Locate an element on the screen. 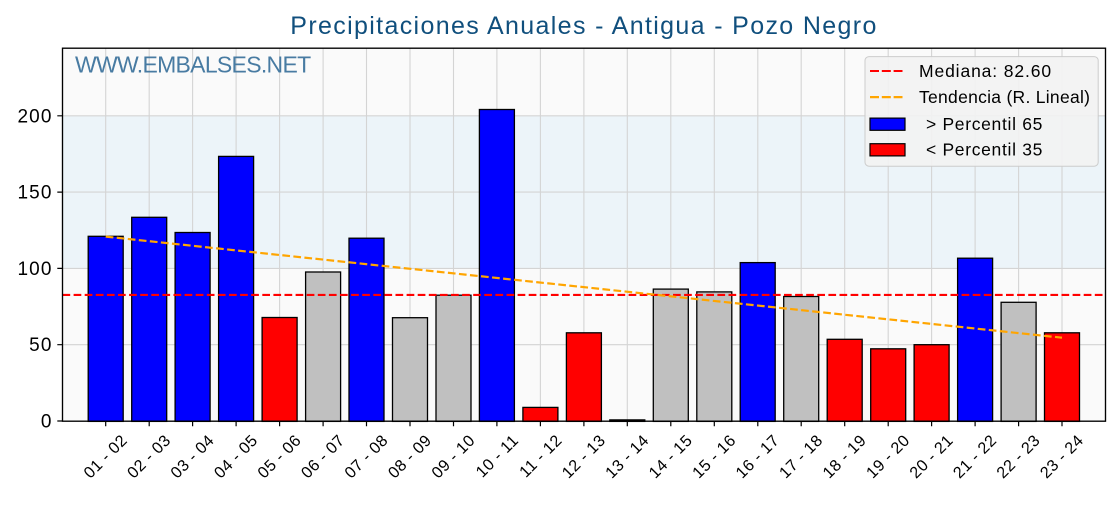 The image size is (1120, 505). svg-text: 150 is located at coordinates (34, 193).